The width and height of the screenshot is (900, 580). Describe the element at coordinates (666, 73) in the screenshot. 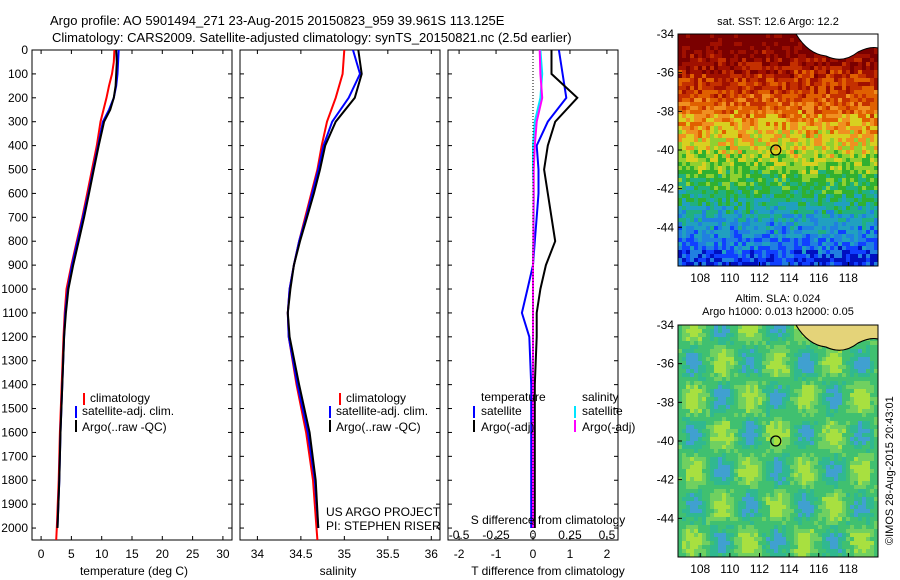

I see `map-y-tick-label: -36` at that location.